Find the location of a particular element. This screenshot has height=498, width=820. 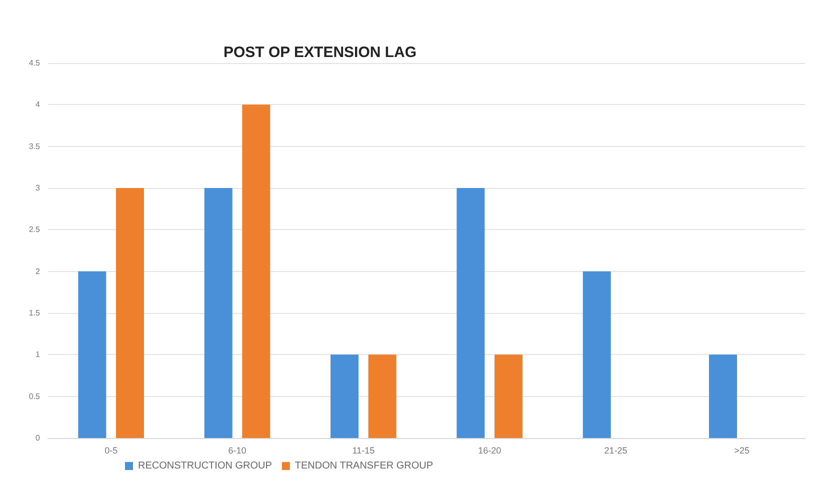

chart-title: POST OP EXTENSION LAG is located at coordinates (320, 52).